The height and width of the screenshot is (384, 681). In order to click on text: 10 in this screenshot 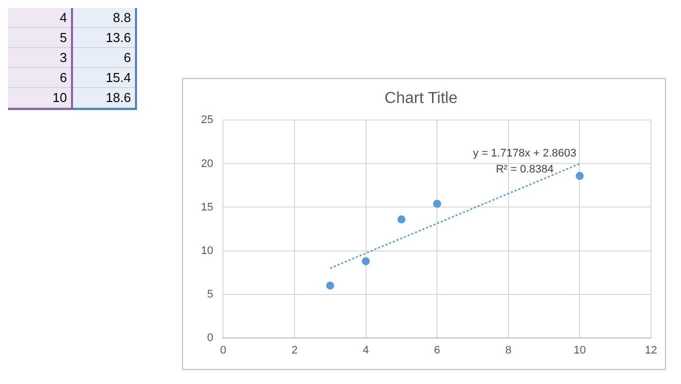, I will do `click(39, 98)`.